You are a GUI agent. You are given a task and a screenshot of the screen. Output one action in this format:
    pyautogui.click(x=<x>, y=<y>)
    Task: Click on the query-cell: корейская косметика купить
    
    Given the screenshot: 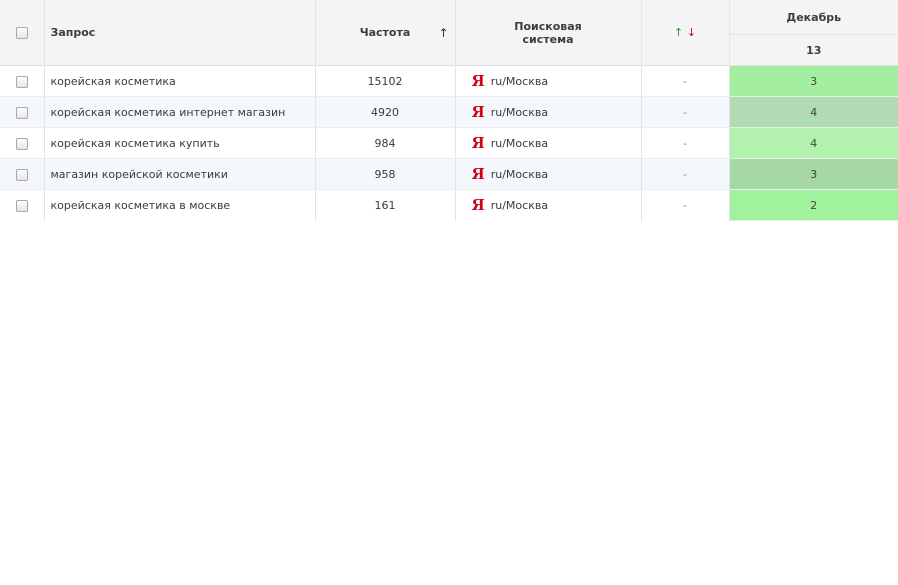 What is the action you would take?
    pyautogui.click(x=180, y=143)
    